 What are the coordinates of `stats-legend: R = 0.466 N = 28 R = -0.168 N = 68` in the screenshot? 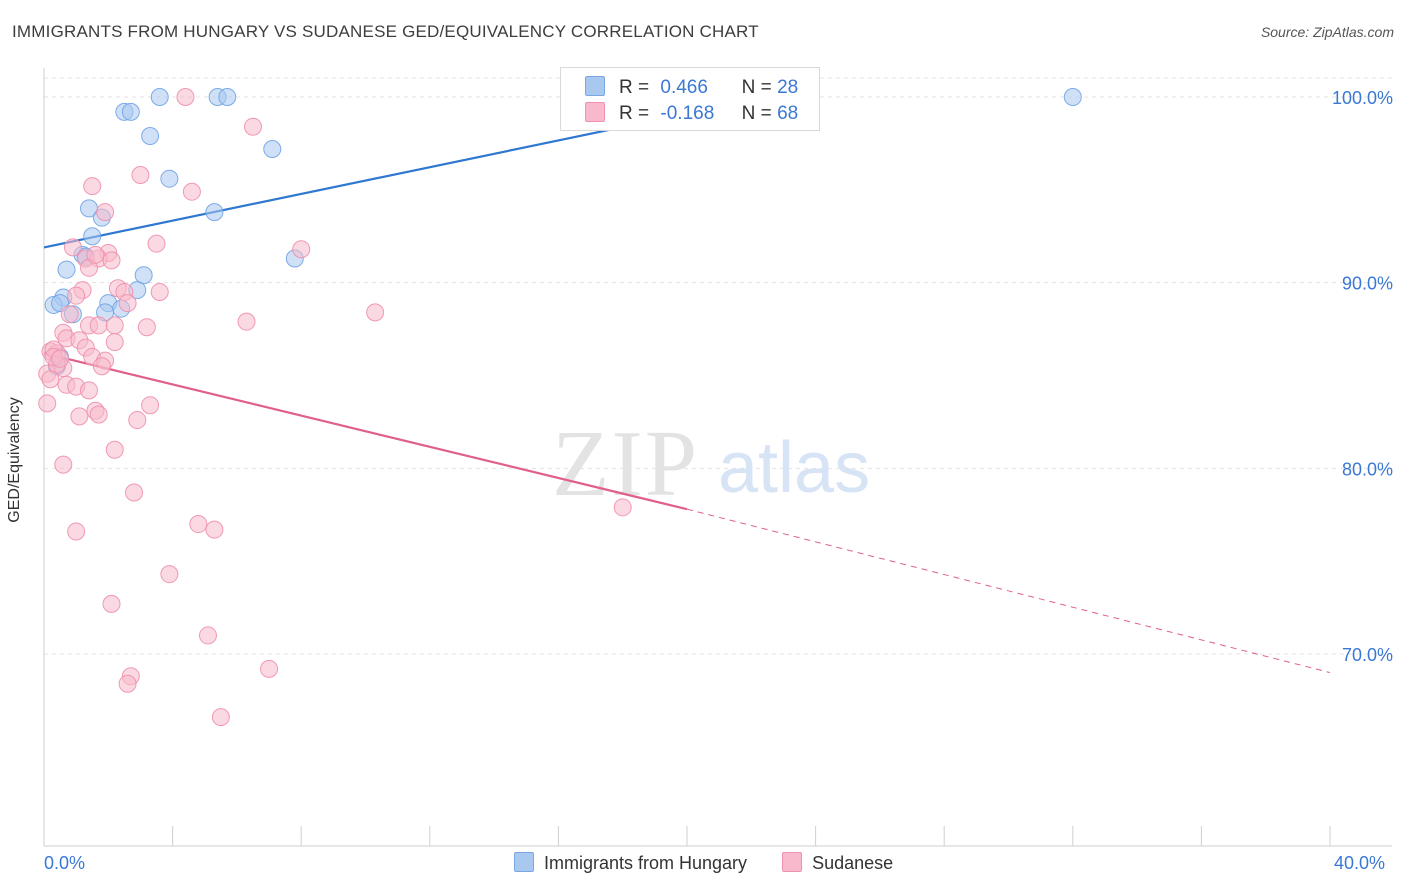 It's located at (690, 99).